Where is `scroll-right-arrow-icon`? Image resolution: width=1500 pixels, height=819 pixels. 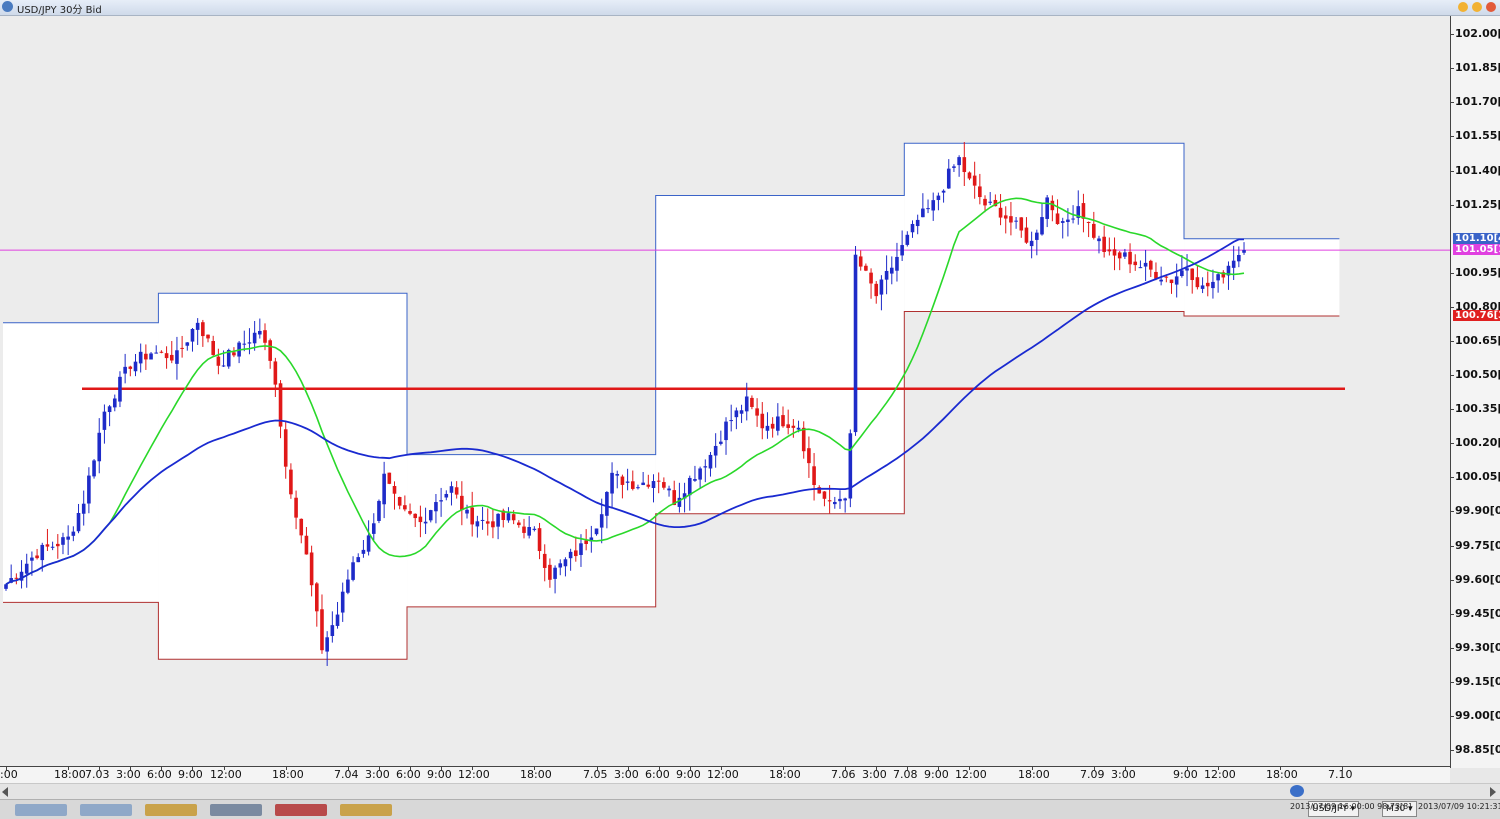 scroll-right-arrow-icon is located at coordinates (1493, 792).